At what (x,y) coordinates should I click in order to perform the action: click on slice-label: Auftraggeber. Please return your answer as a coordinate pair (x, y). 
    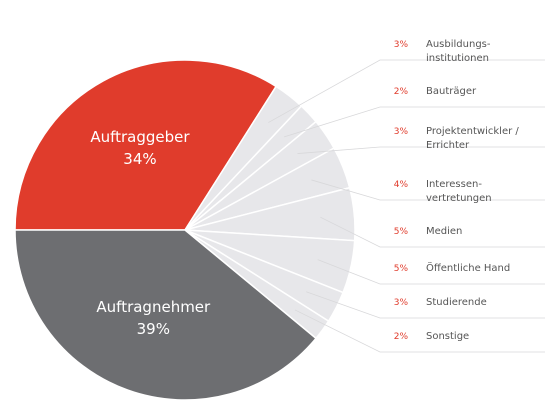
    Looking at the image, I should click on (140, 137).